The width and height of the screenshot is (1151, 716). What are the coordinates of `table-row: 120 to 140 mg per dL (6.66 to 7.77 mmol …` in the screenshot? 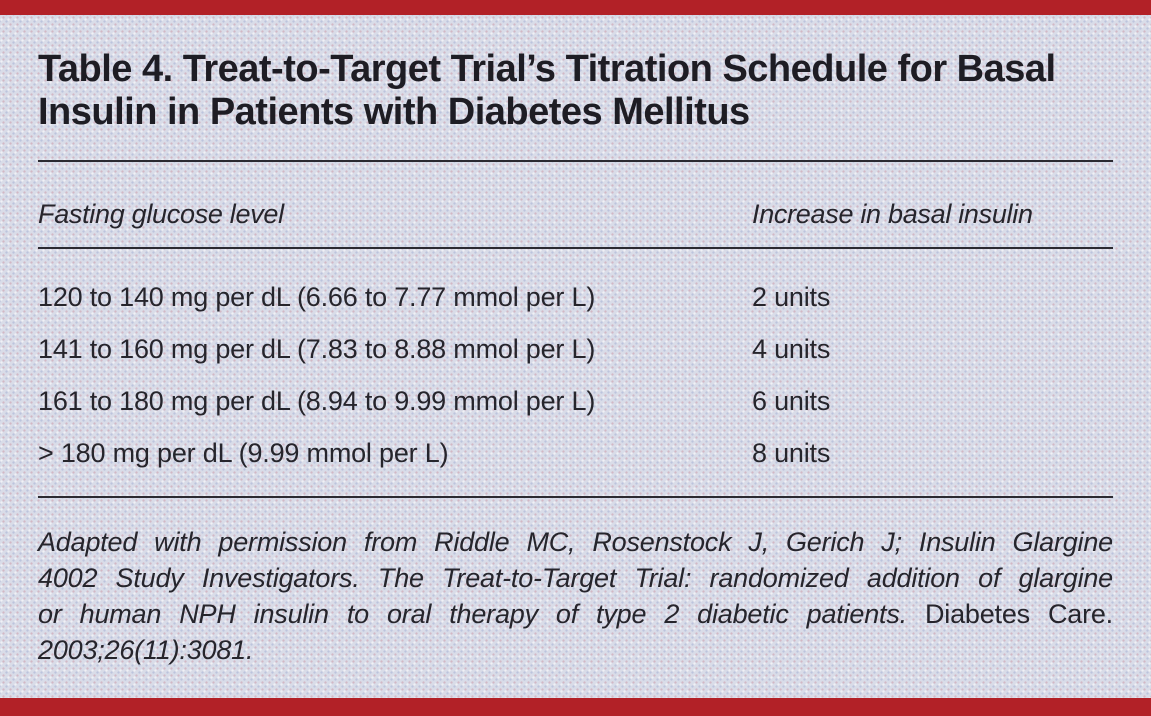 It's located at (575, 297).